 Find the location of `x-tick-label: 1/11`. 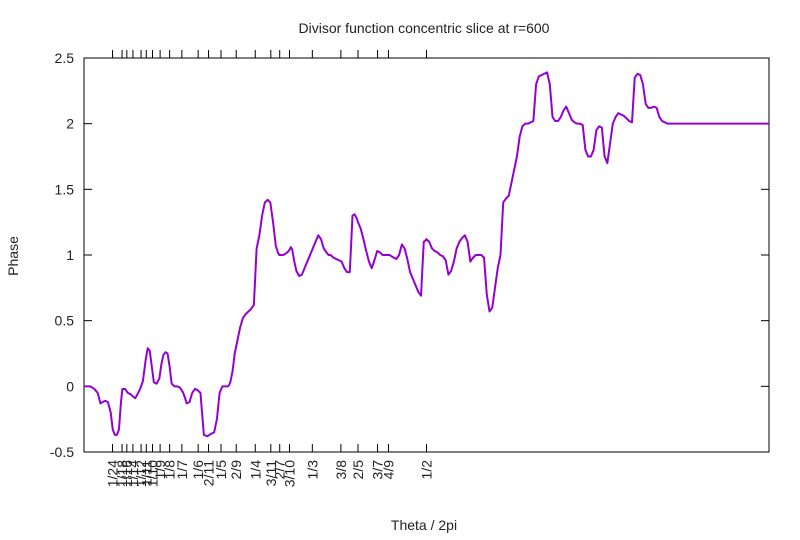

x-tick-label: 1/11 is located at coordinates (146, 473).